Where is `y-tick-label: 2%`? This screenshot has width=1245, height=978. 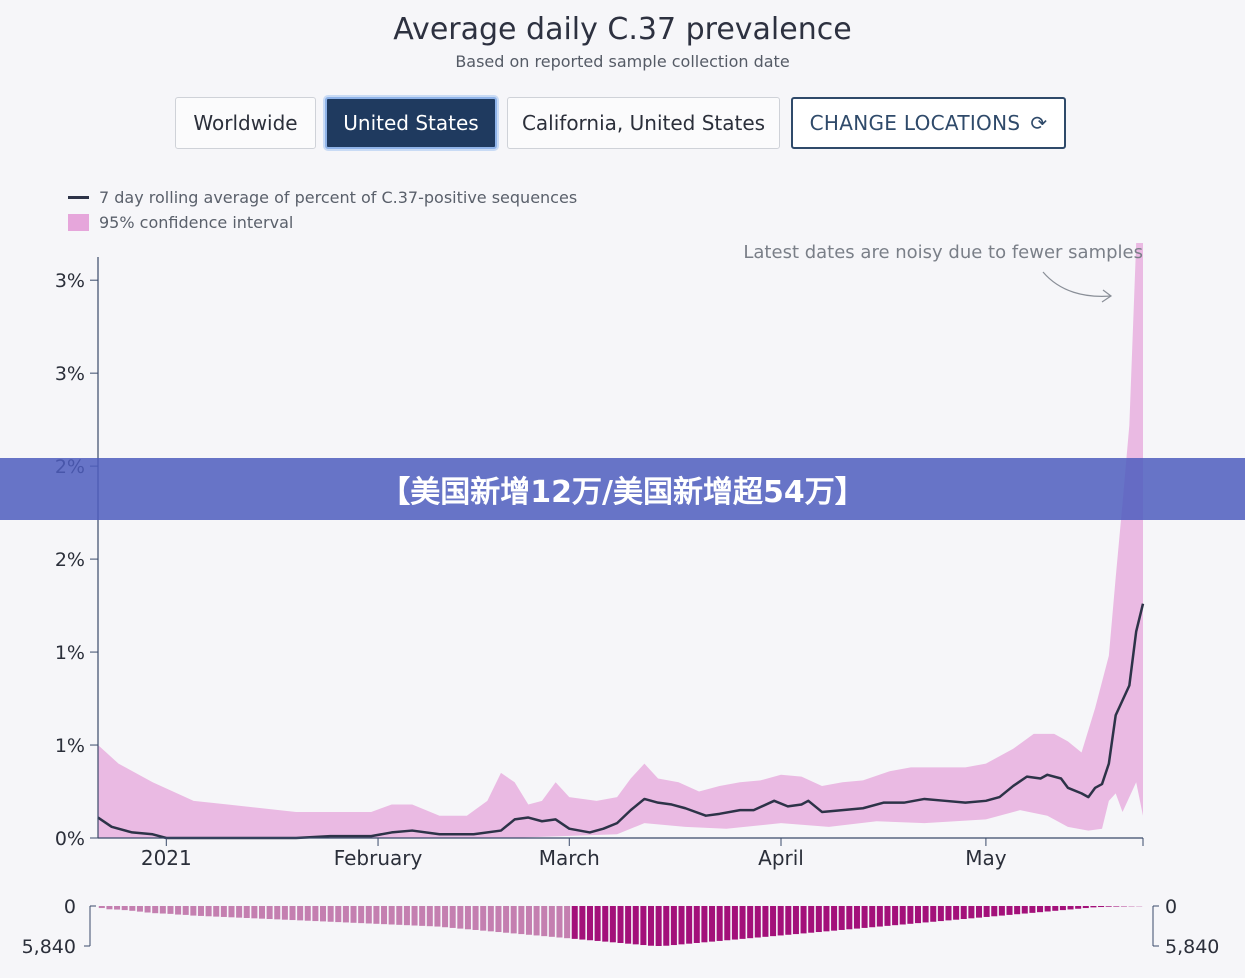
y-tick-label: 2% is located at coordinates (70, 560).